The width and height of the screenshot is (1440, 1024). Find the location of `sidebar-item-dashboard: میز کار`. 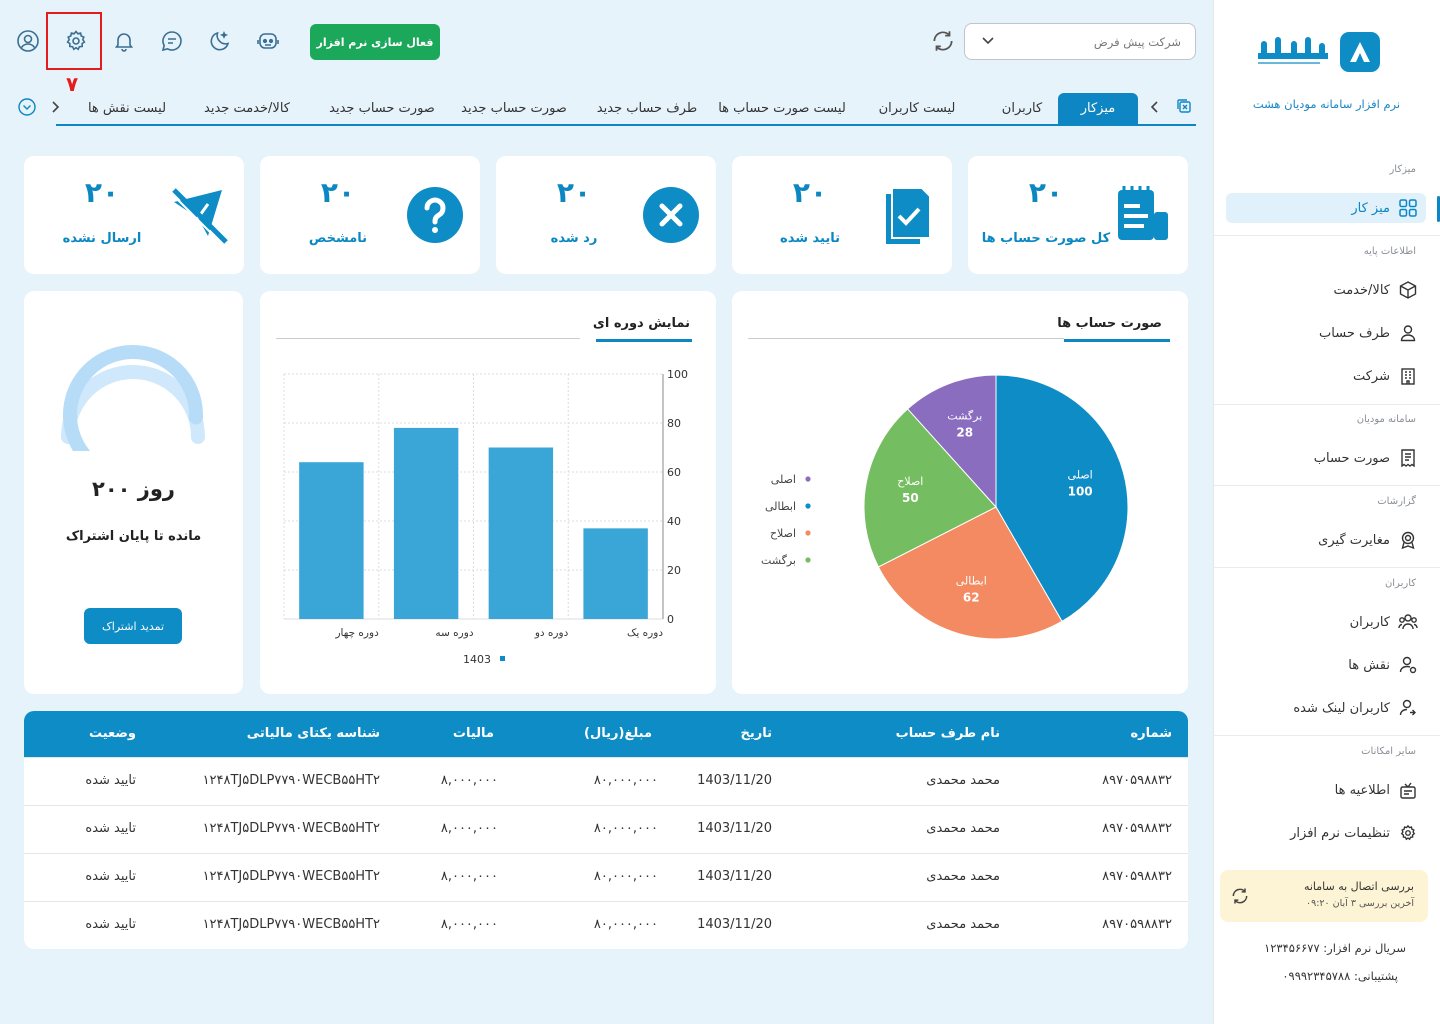

sidebar-item-dashboard: میز کار is located at coordinates (1326, 208).